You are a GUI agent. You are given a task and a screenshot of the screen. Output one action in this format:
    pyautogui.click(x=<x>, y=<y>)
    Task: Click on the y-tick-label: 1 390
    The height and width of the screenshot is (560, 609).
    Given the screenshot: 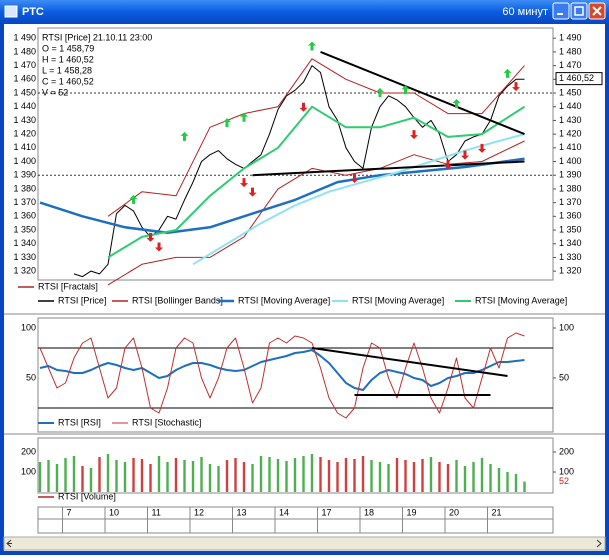 What is the action you would take?
    pyautogui.click(x=24, y=175)
    